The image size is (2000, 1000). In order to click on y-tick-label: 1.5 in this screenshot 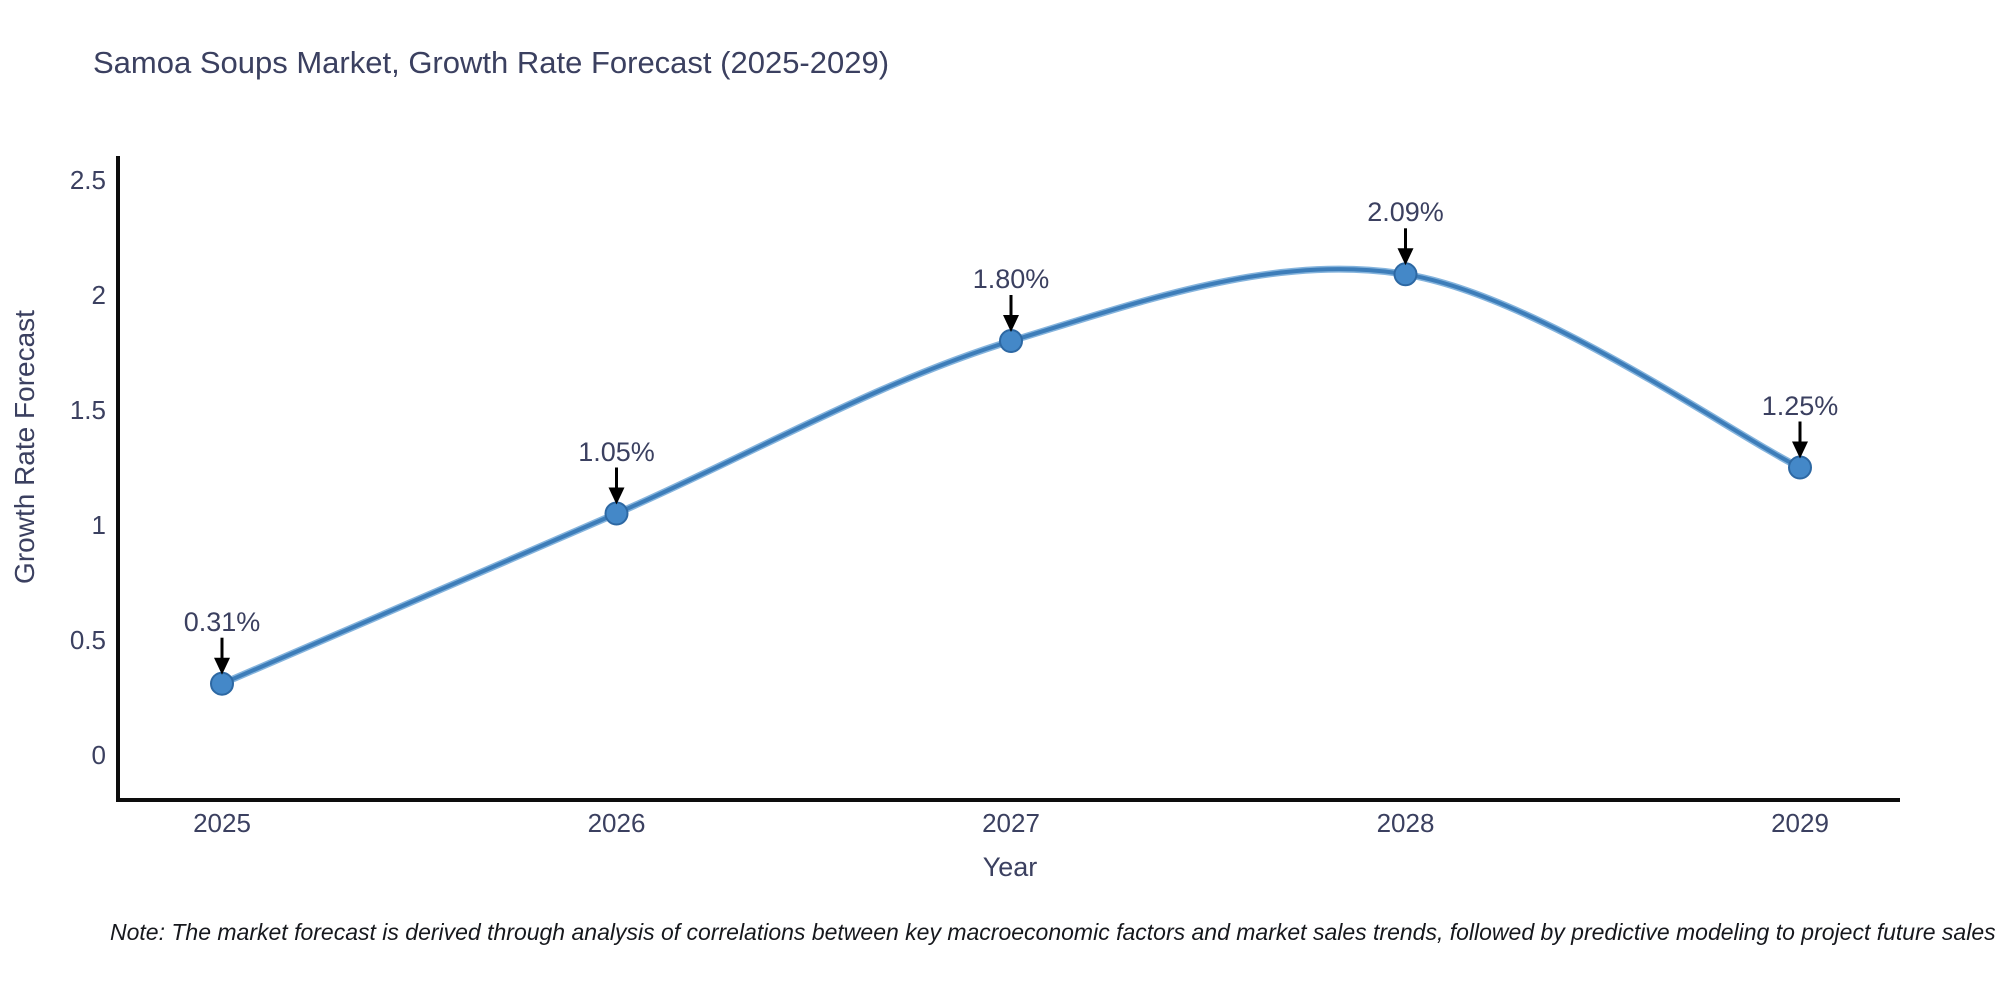, I will do `click(87, 410)`.